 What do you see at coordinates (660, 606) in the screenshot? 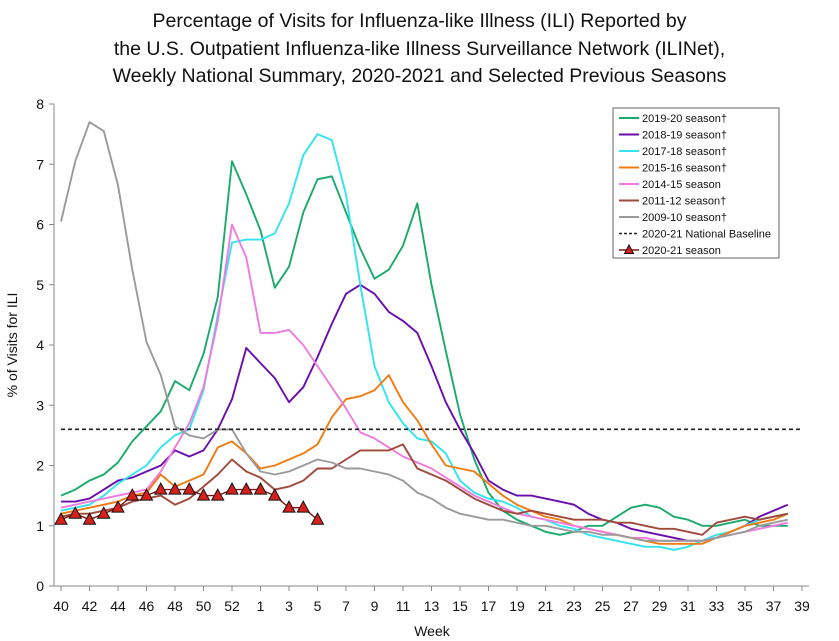
I see `x-tick-label-29: 29` at bounding box center [660, 606].